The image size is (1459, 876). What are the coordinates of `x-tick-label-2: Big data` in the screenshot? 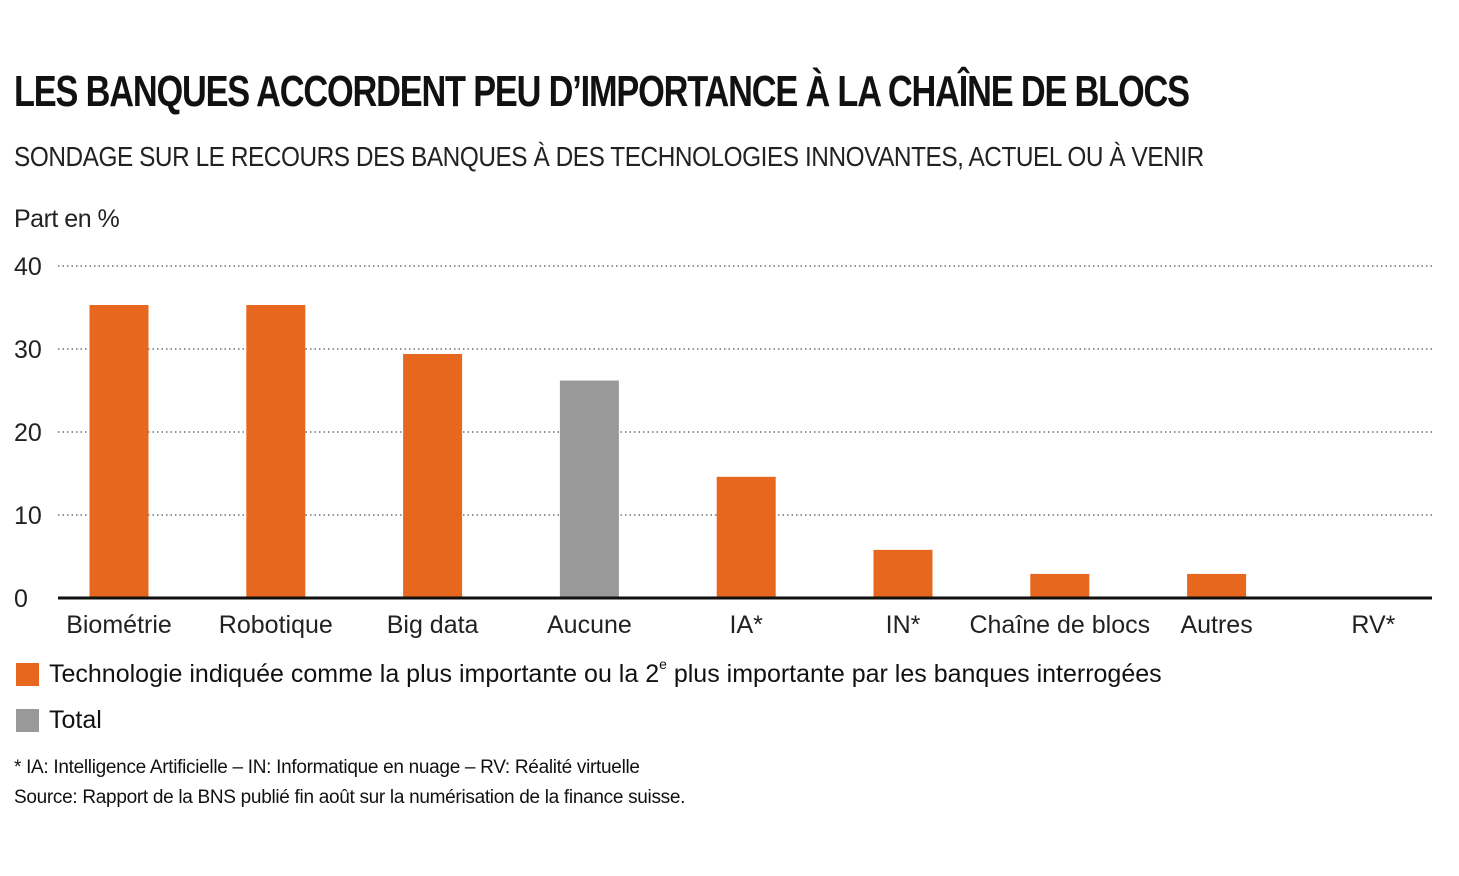 It's located at (433, 625).